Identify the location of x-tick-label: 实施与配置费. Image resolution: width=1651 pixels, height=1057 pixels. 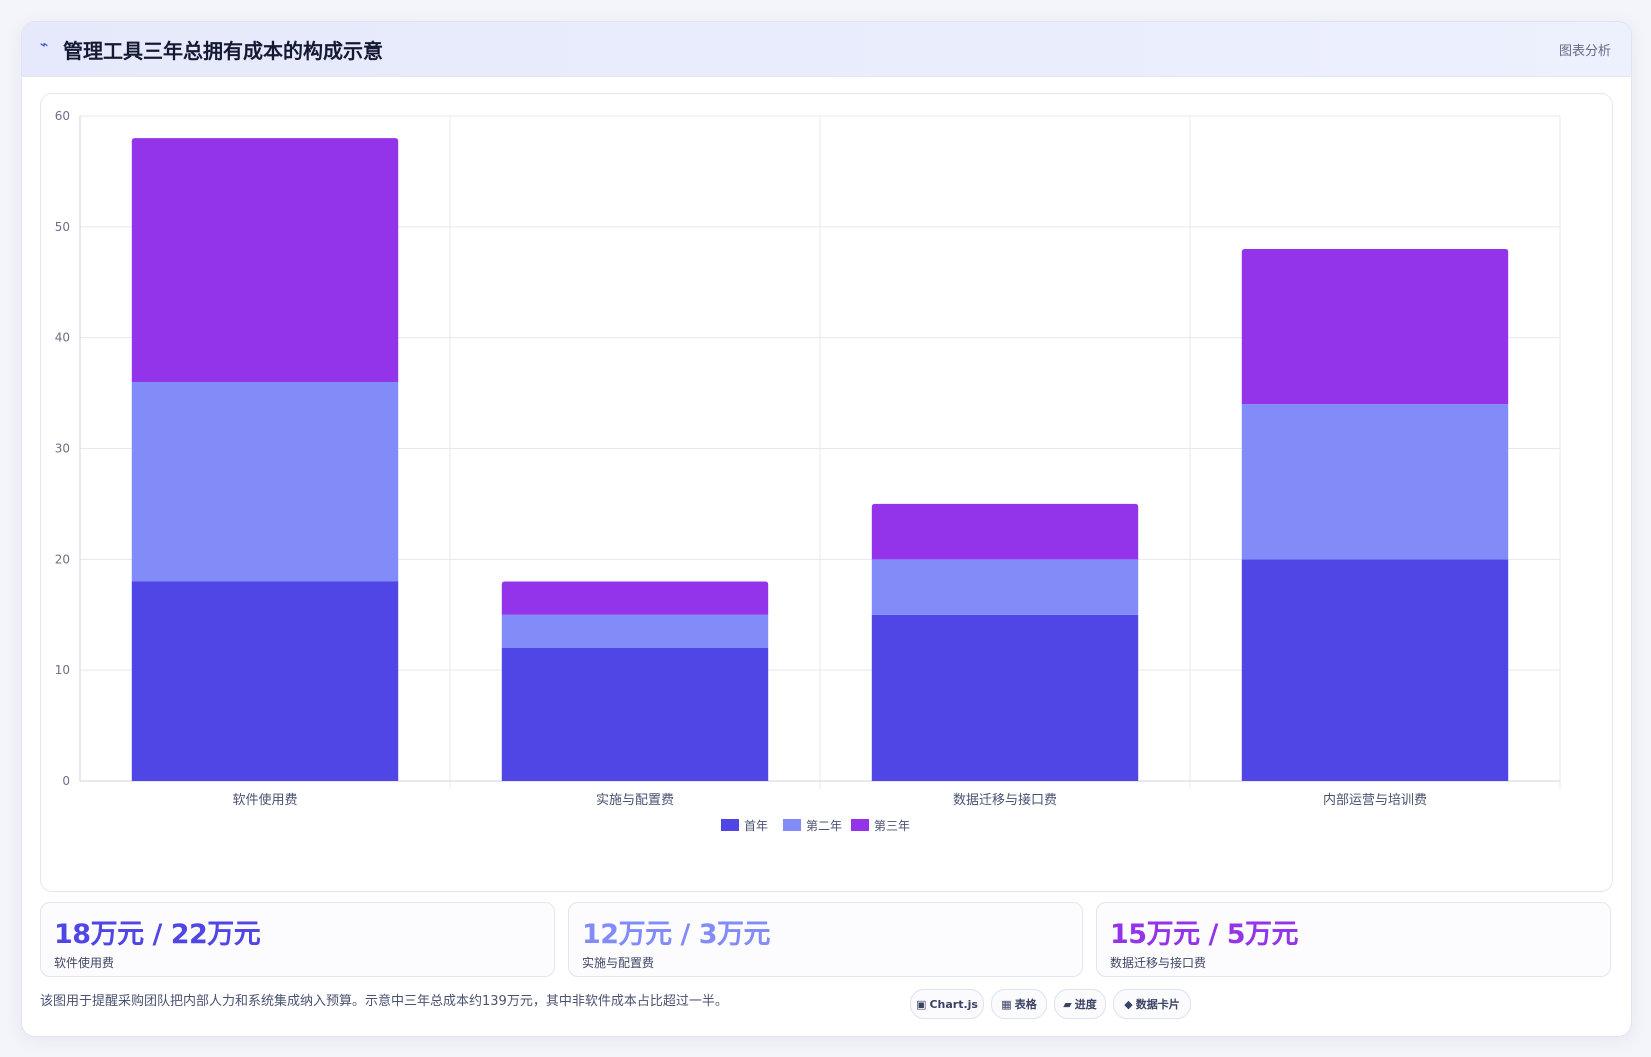
(635, 800).